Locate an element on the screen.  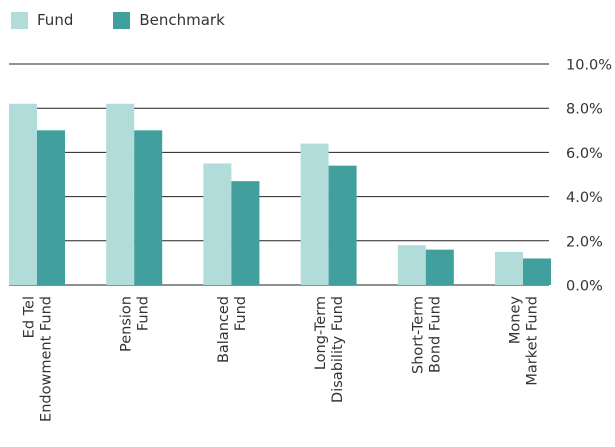
legend-label-benchmark: Benchmark is located at coordinates (182, 20).